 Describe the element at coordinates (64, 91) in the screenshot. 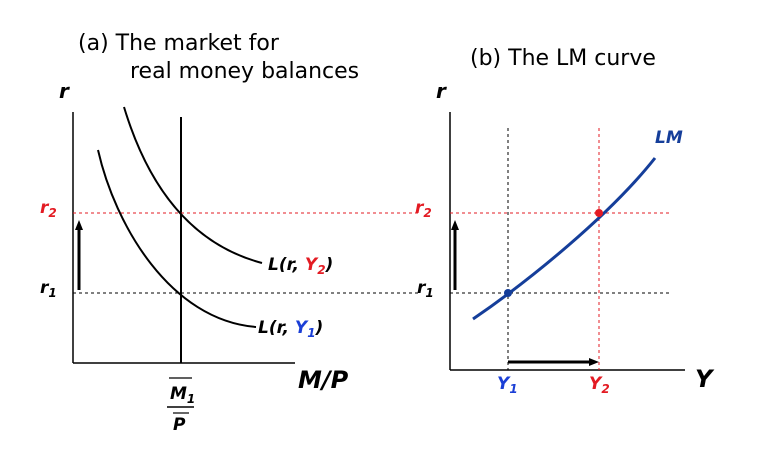

I see `panel-a-y-axis-label: r` at that location.